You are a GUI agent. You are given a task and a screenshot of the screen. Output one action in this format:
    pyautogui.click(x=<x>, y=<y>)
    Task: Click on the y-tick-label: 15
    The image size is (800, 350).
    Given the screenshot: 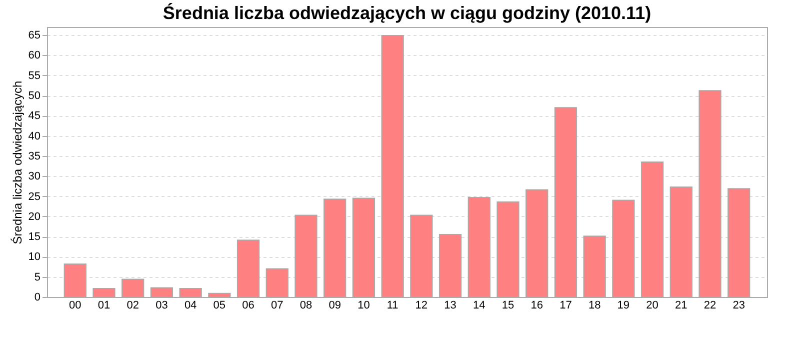 What is the action you would take?
    pyautogui.click(x=34, y=237)
    